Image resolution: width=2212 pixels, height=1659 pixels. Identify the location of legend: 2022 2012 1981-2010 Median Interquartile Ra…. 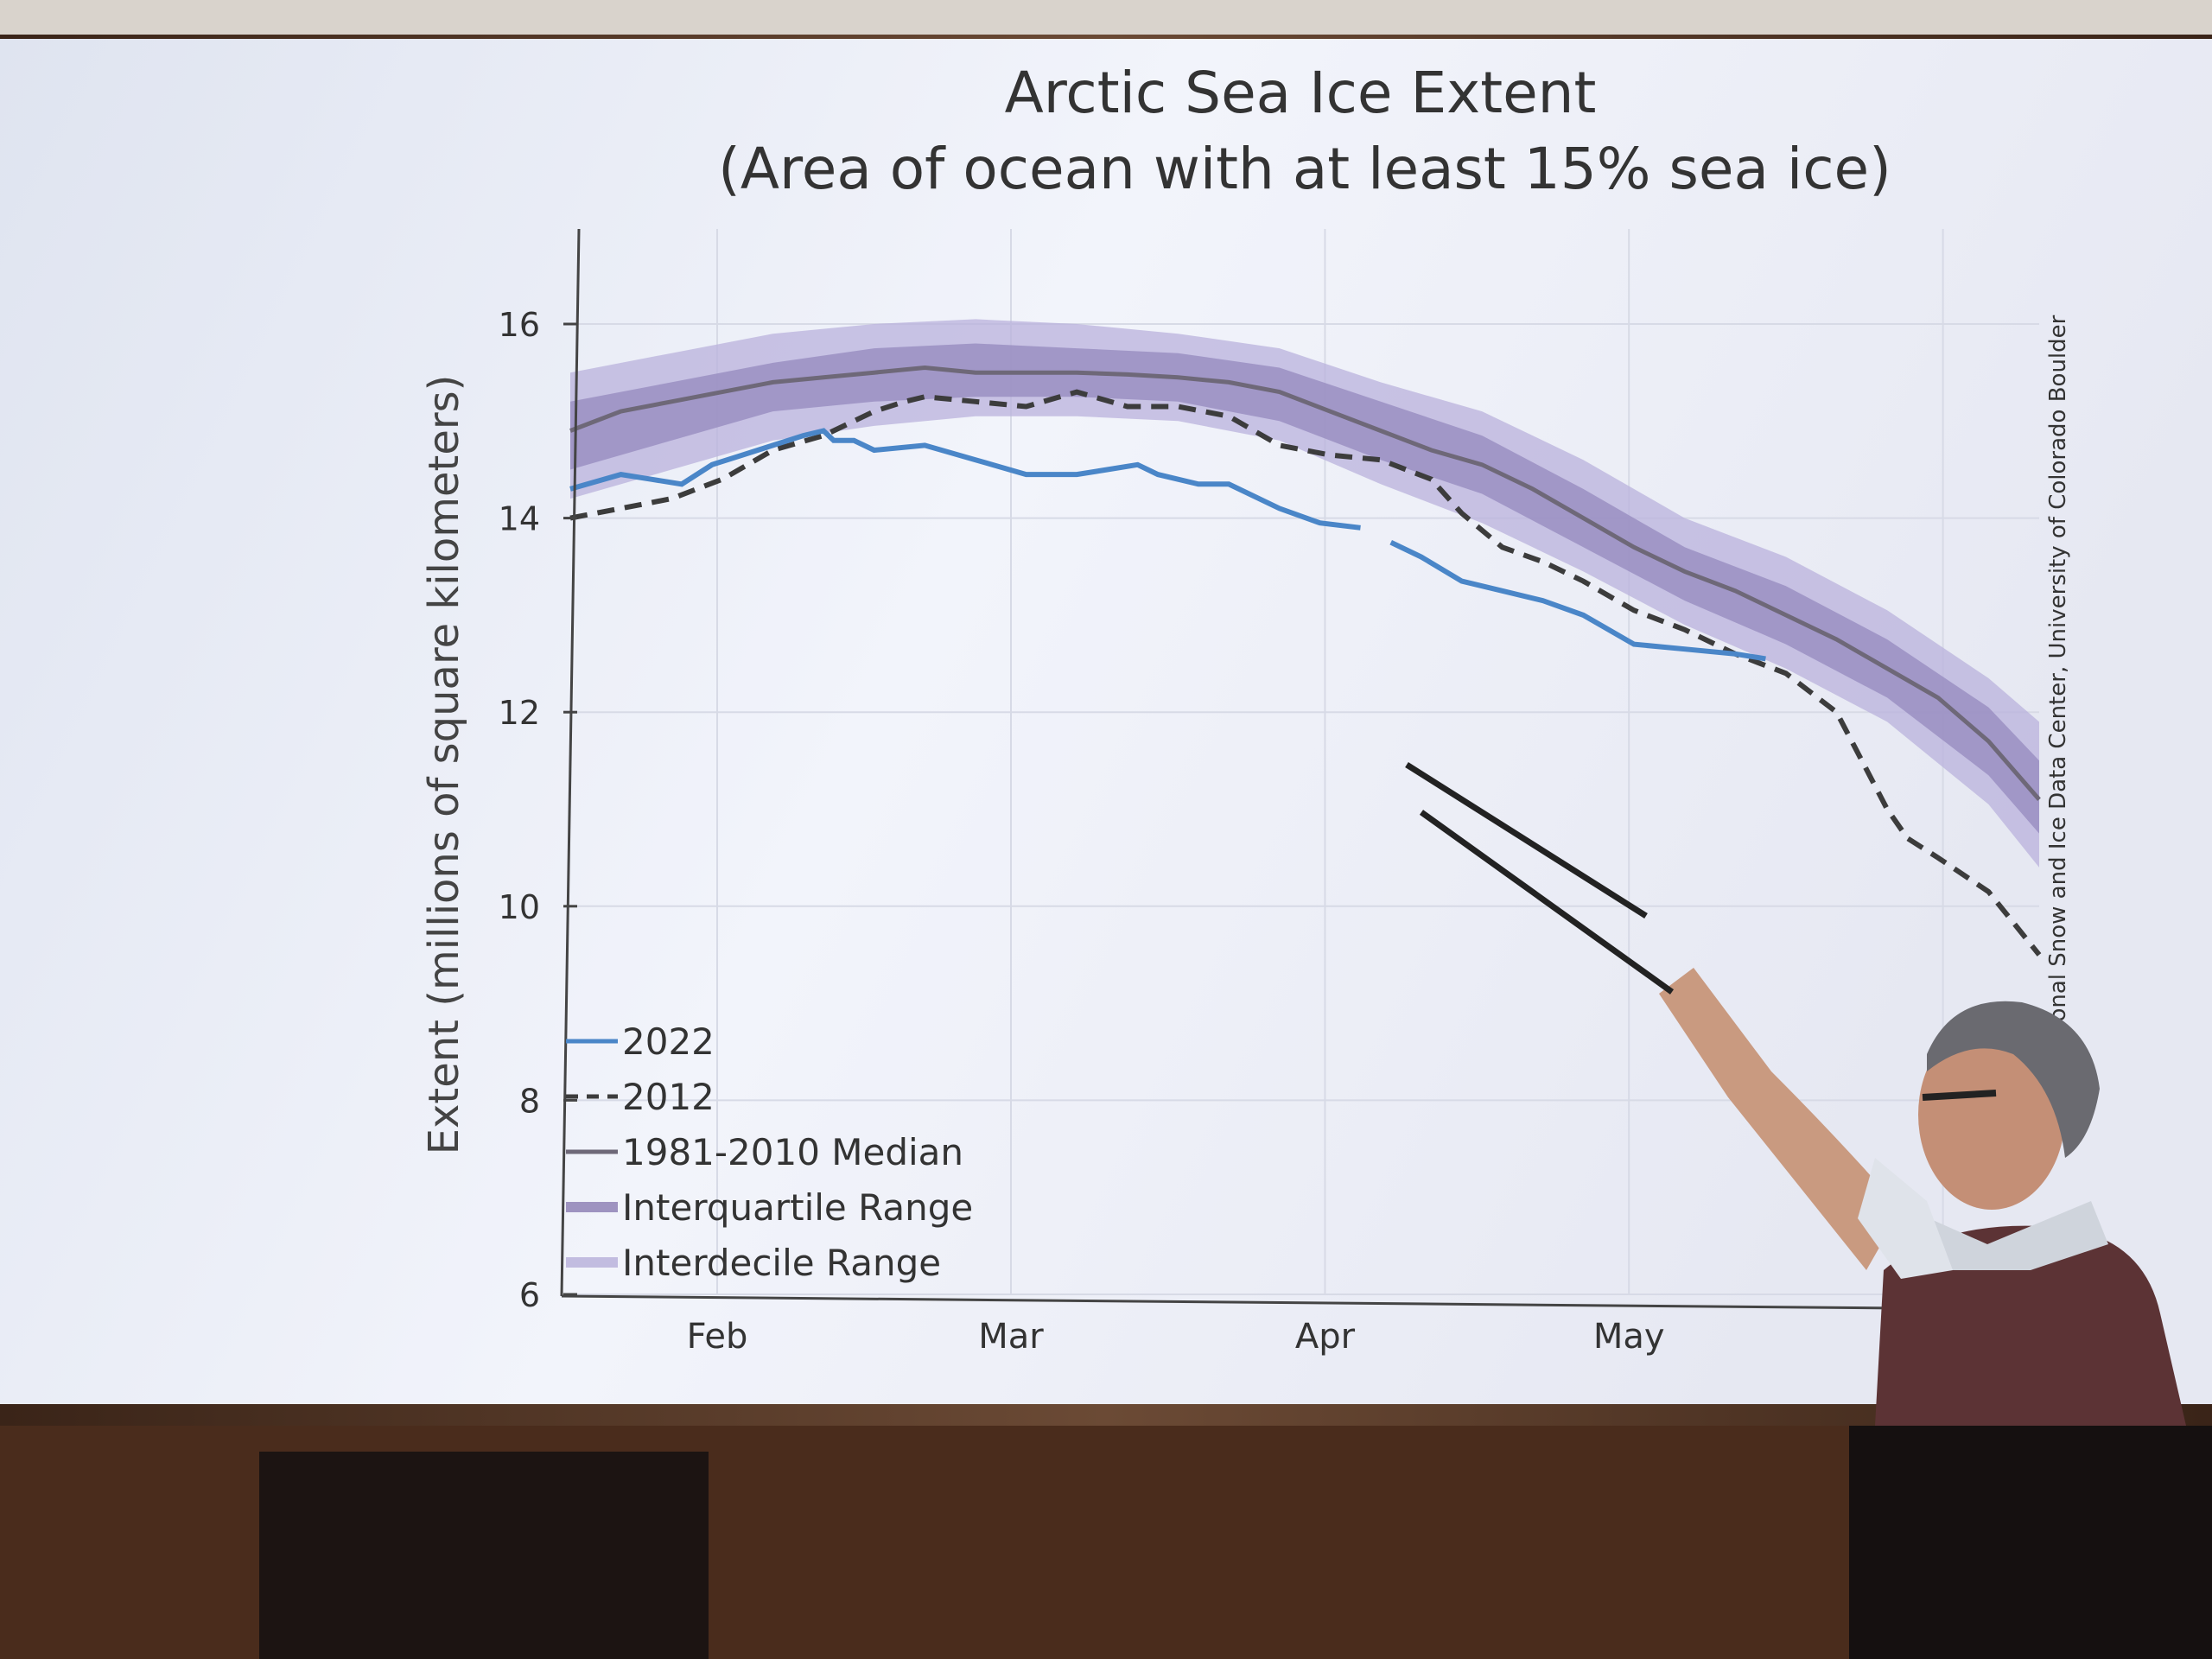
(769, 1152).